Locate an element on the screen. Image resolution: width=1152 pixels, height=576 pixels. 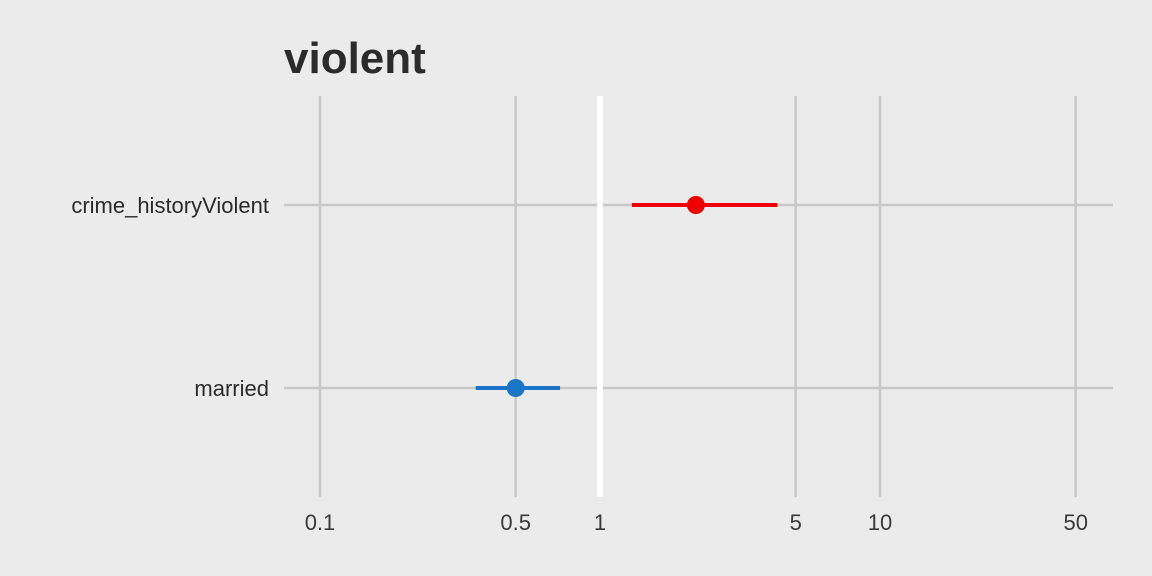
x-tick-label: 50 is located at coordinates (1075, 522).